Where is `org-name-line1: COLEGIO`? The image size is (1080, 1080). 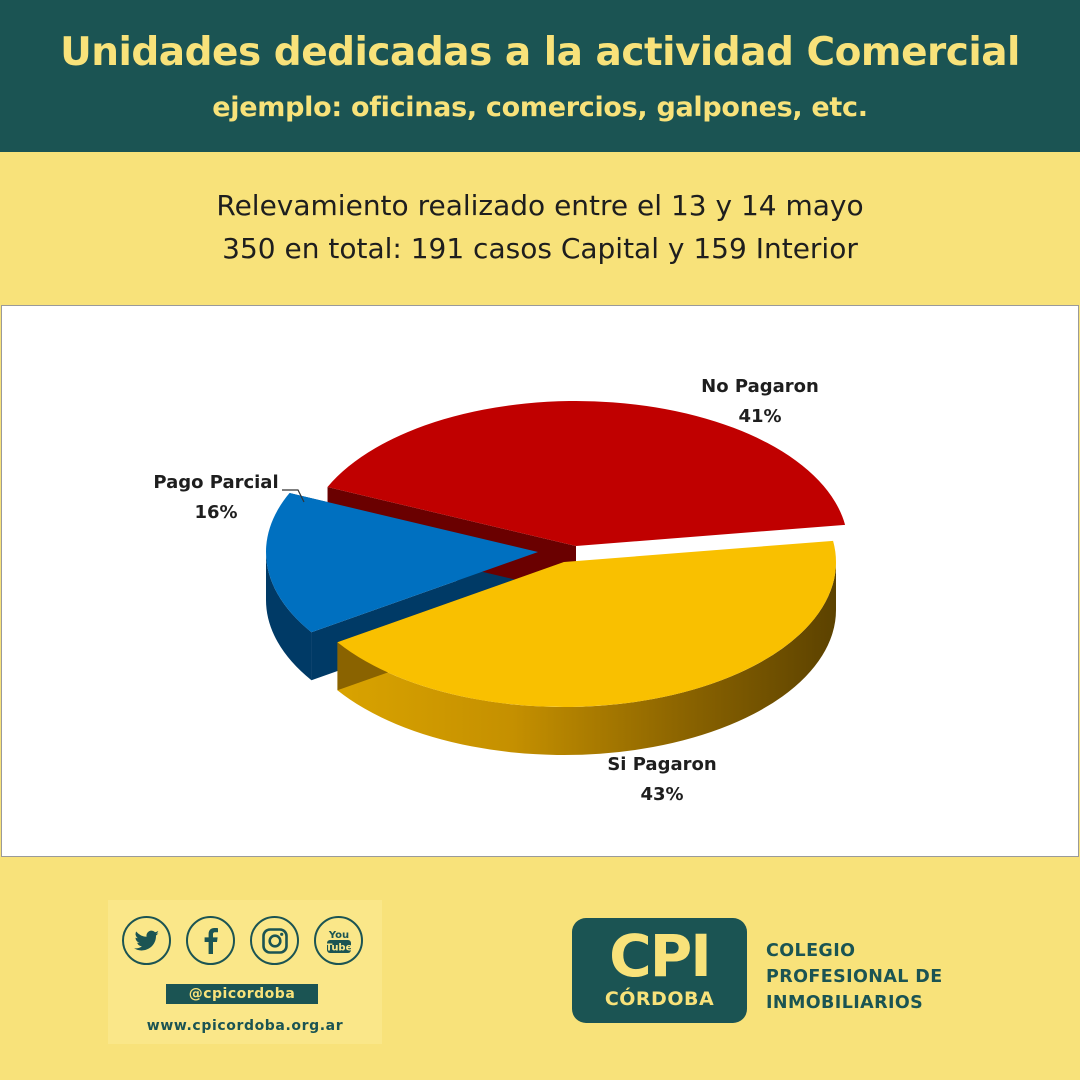 org-name-line1: COLEGIO is located at coordinates (811, 951).